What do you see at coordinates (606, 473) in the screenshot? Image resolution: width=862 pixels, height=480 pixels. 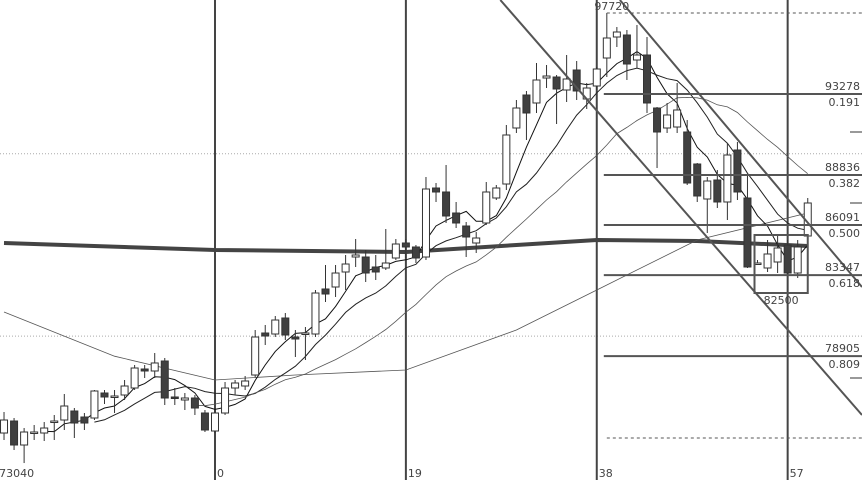 I see `x-tick-label: 38` at bounding box center [606, 473].